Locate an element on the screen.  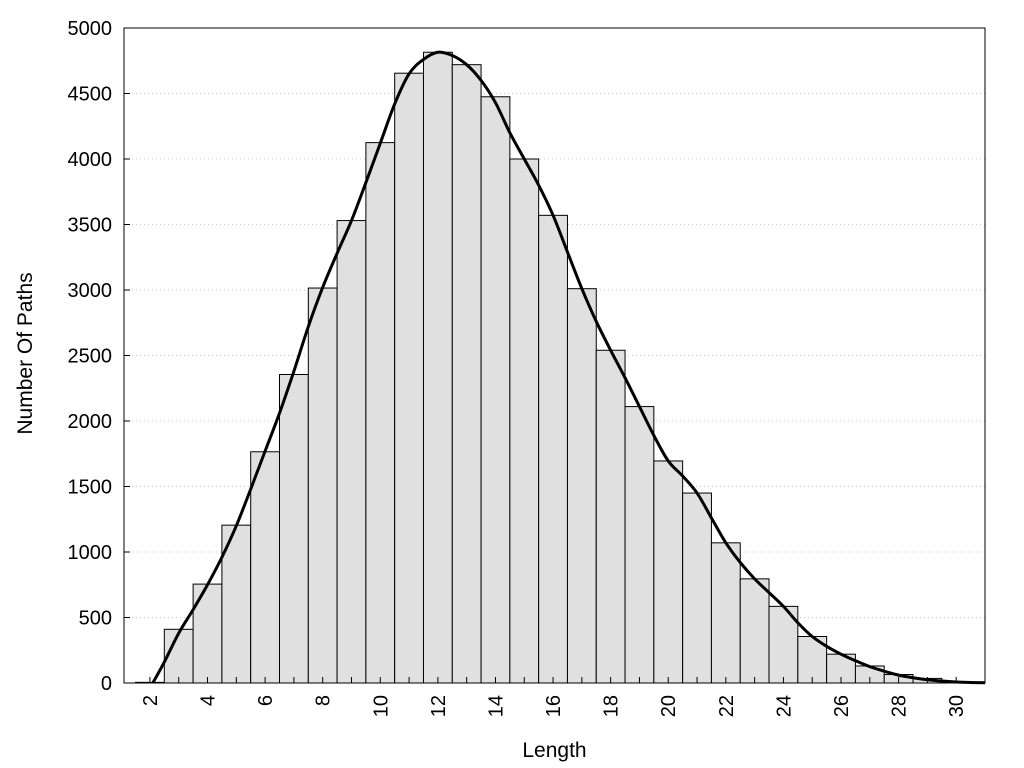
x-tick-label: 20 is located at coordinates (669, 706).